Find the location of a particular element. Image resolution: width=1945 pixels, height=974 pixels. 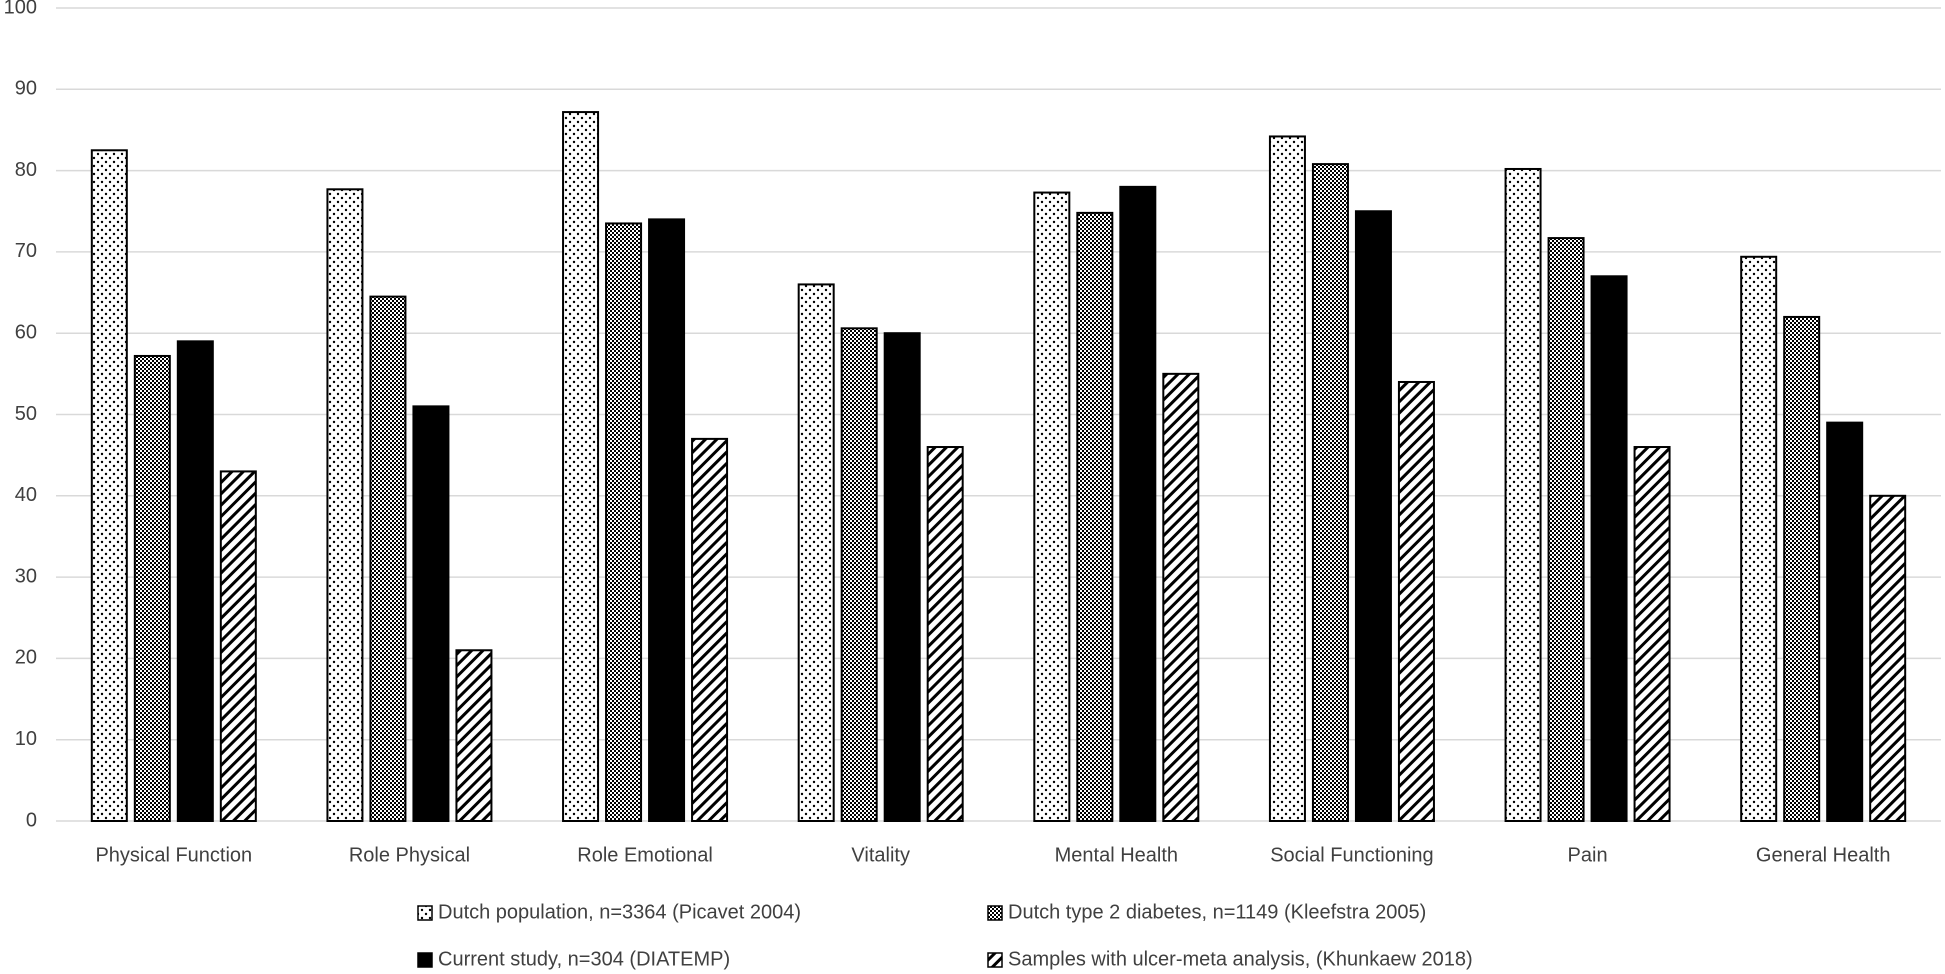

y-tick-label: 90 is located at coordinates (26, 89).